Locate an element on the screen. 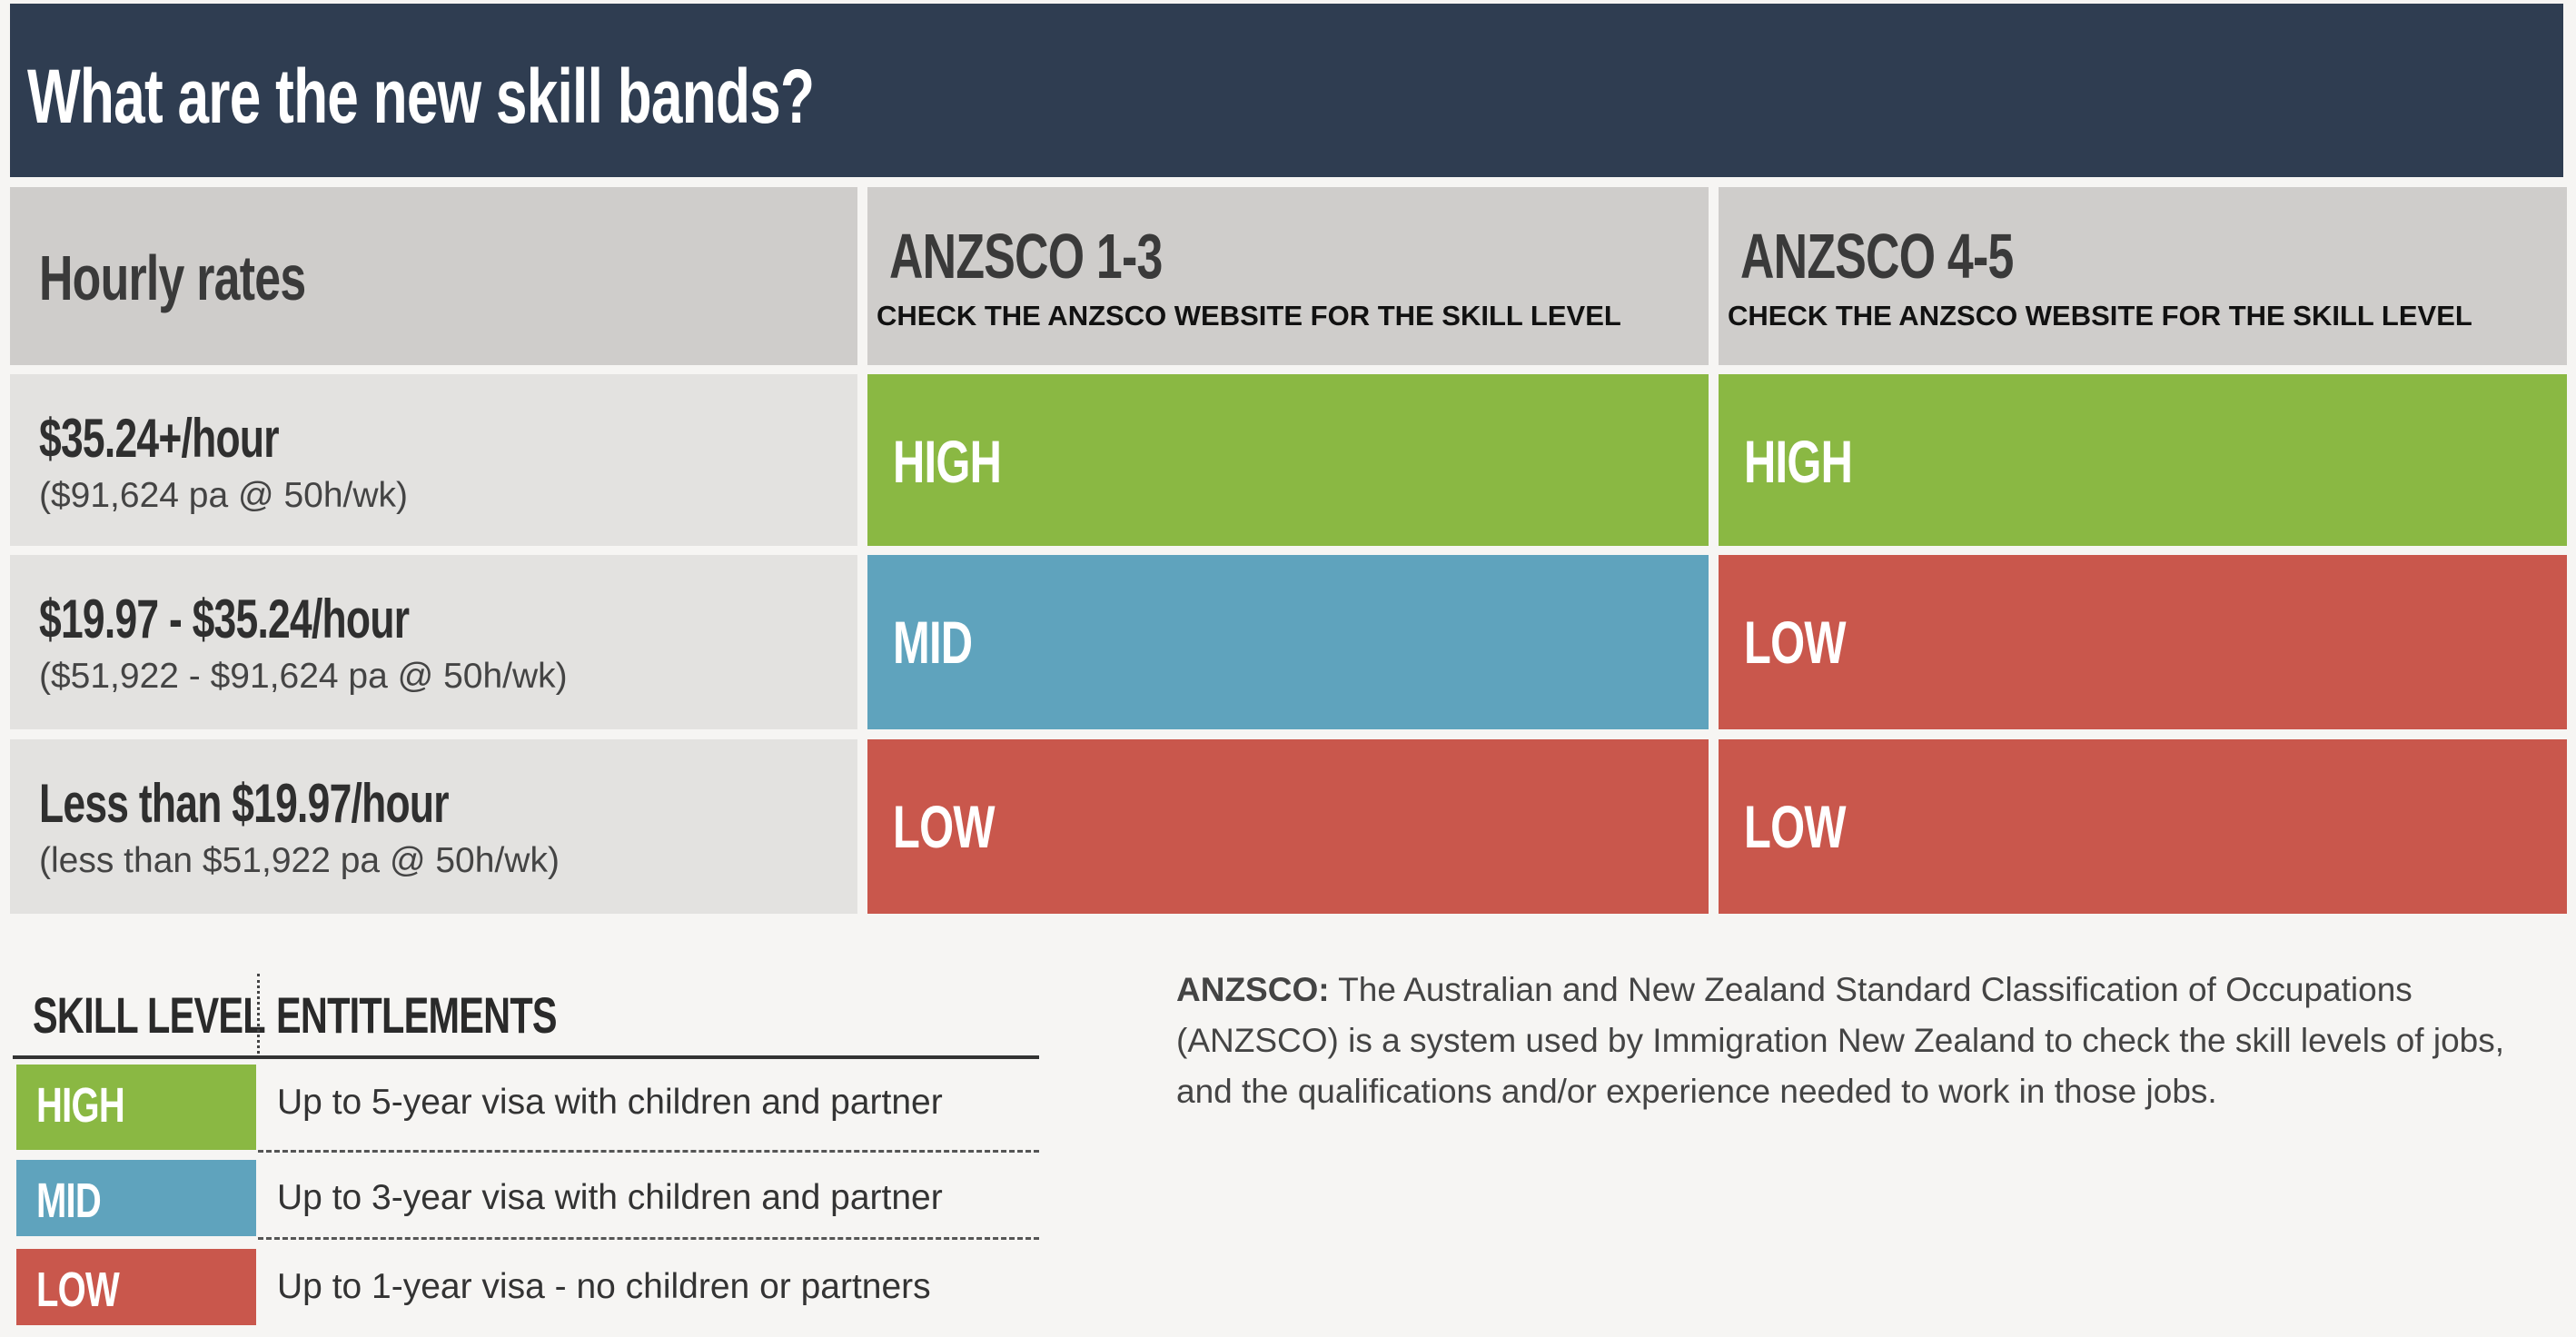  legend-rule is located at coordinates (526, 1057).